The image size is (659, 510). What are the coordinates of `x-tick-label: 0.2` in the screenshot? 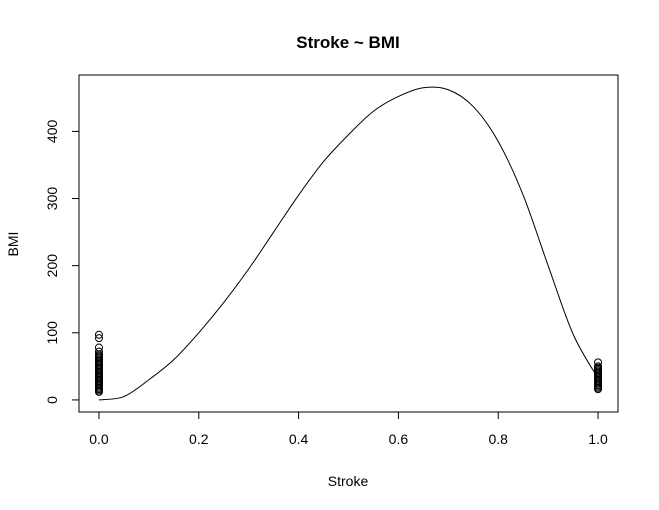 It's located at (199, 439).